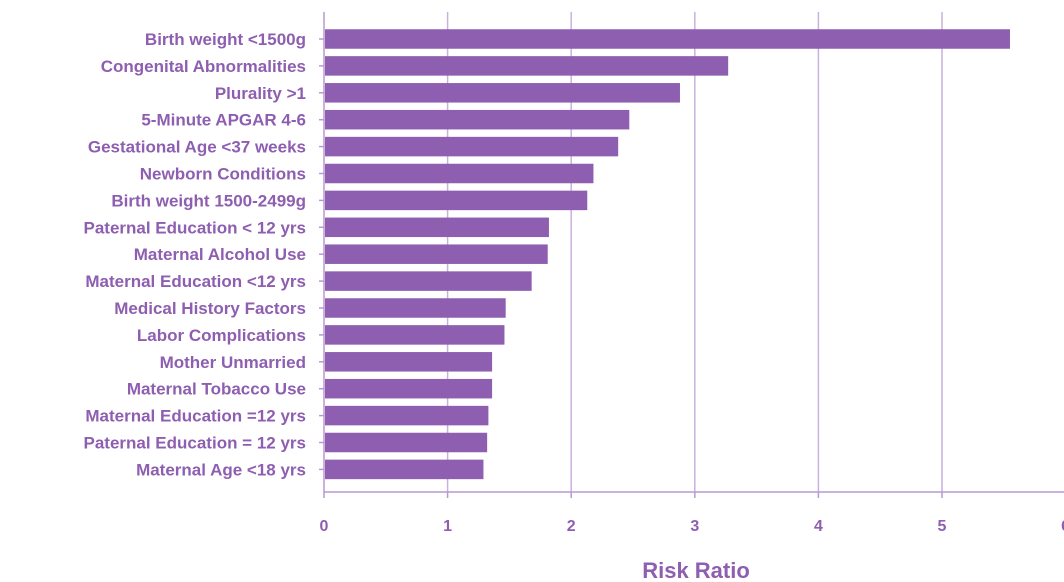  Describe the element at coordinates (221, 469) in the screenshot. I see `category-label: Maternal Age <18 yrs` at that location.